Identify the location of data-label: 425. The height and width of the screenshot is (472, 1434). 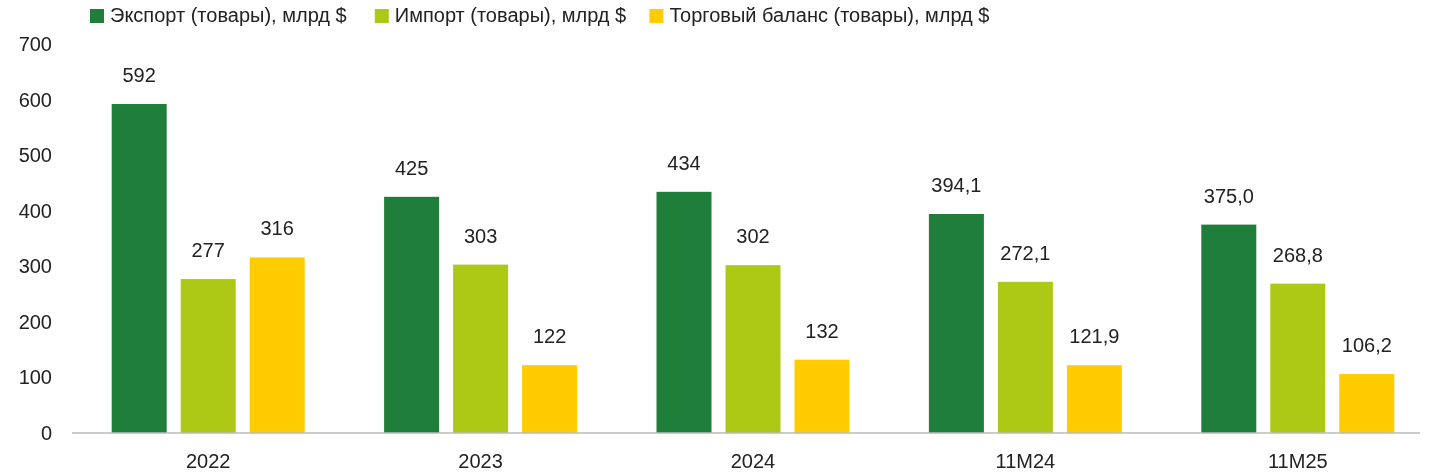
(411, 167).